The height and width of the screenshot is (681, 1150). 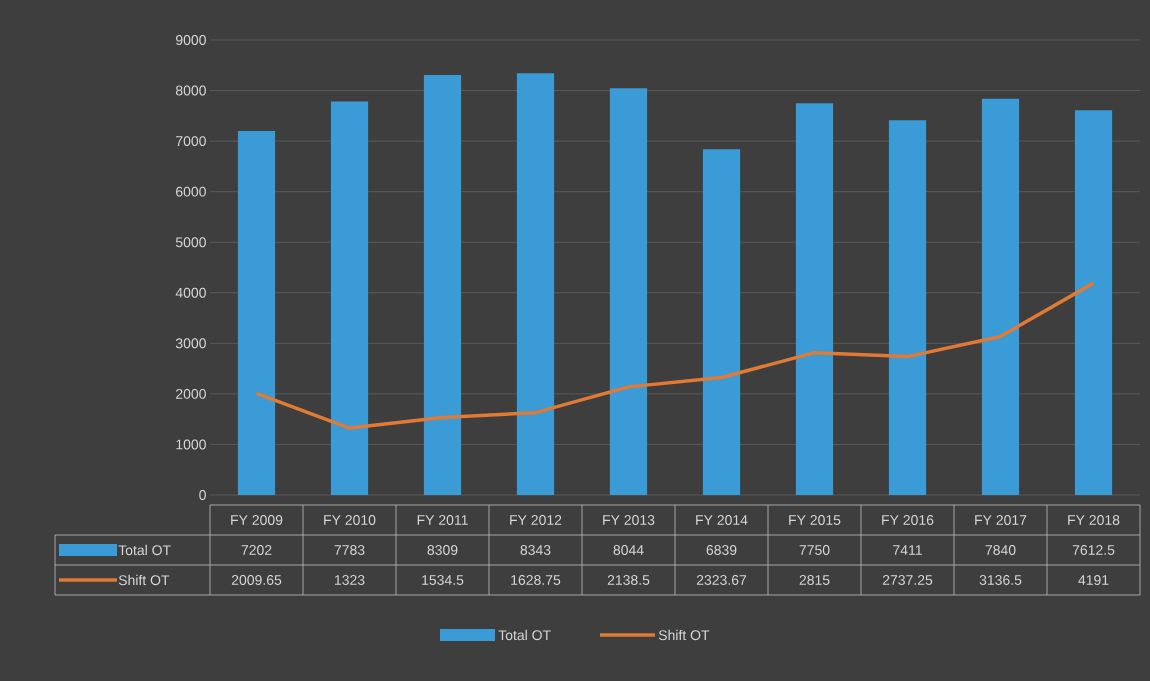 What do you see at coordinates (190, 292) in the screenshot?
I see `y-tick-label: 4000` at bounding box center [190, 292].